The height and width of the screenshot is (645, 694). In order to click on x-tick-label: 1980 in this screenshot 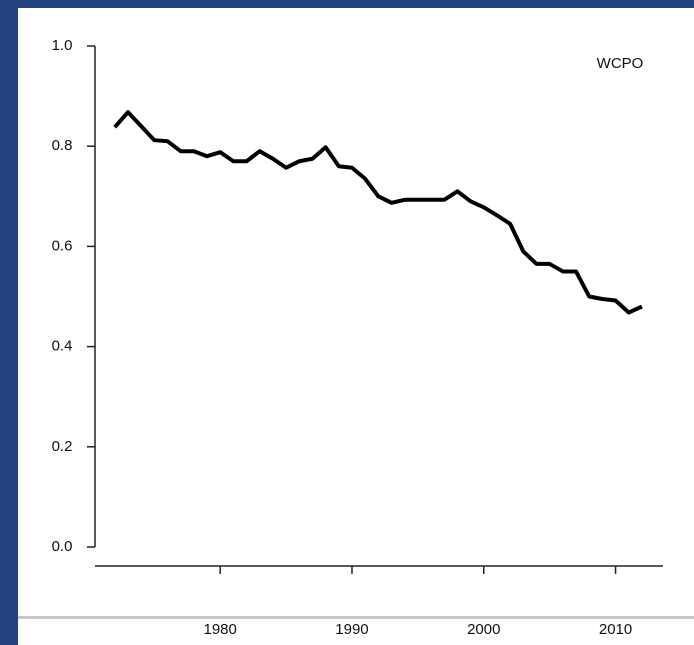, I will do `click(220, 629)`.